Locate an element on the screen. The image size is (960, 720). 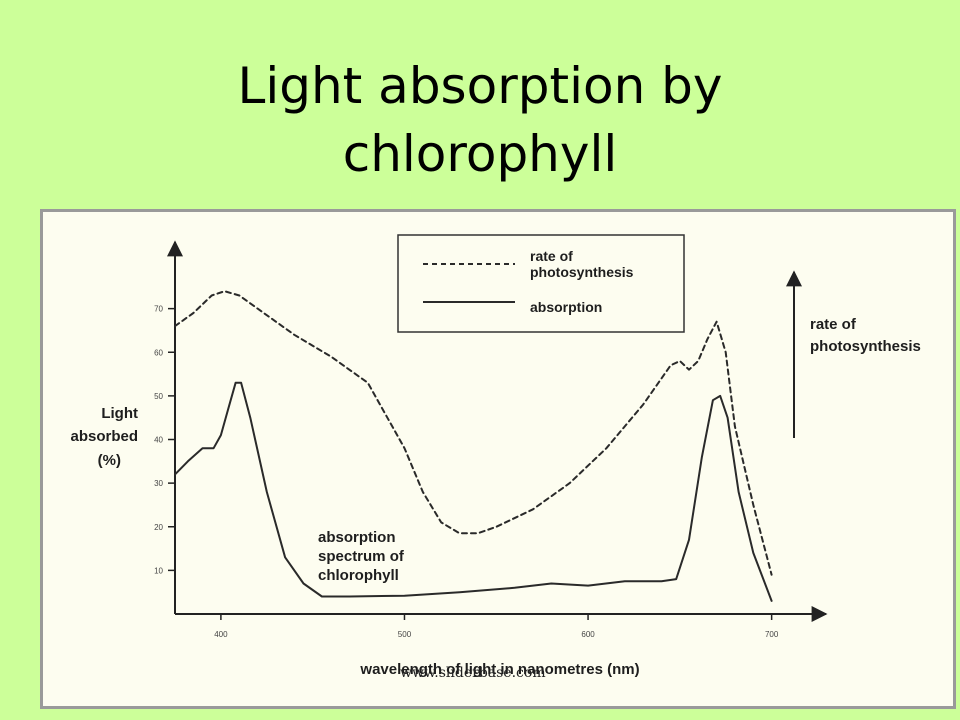
legend-label-line: photosynthesis is located at coordinates (582, 272).